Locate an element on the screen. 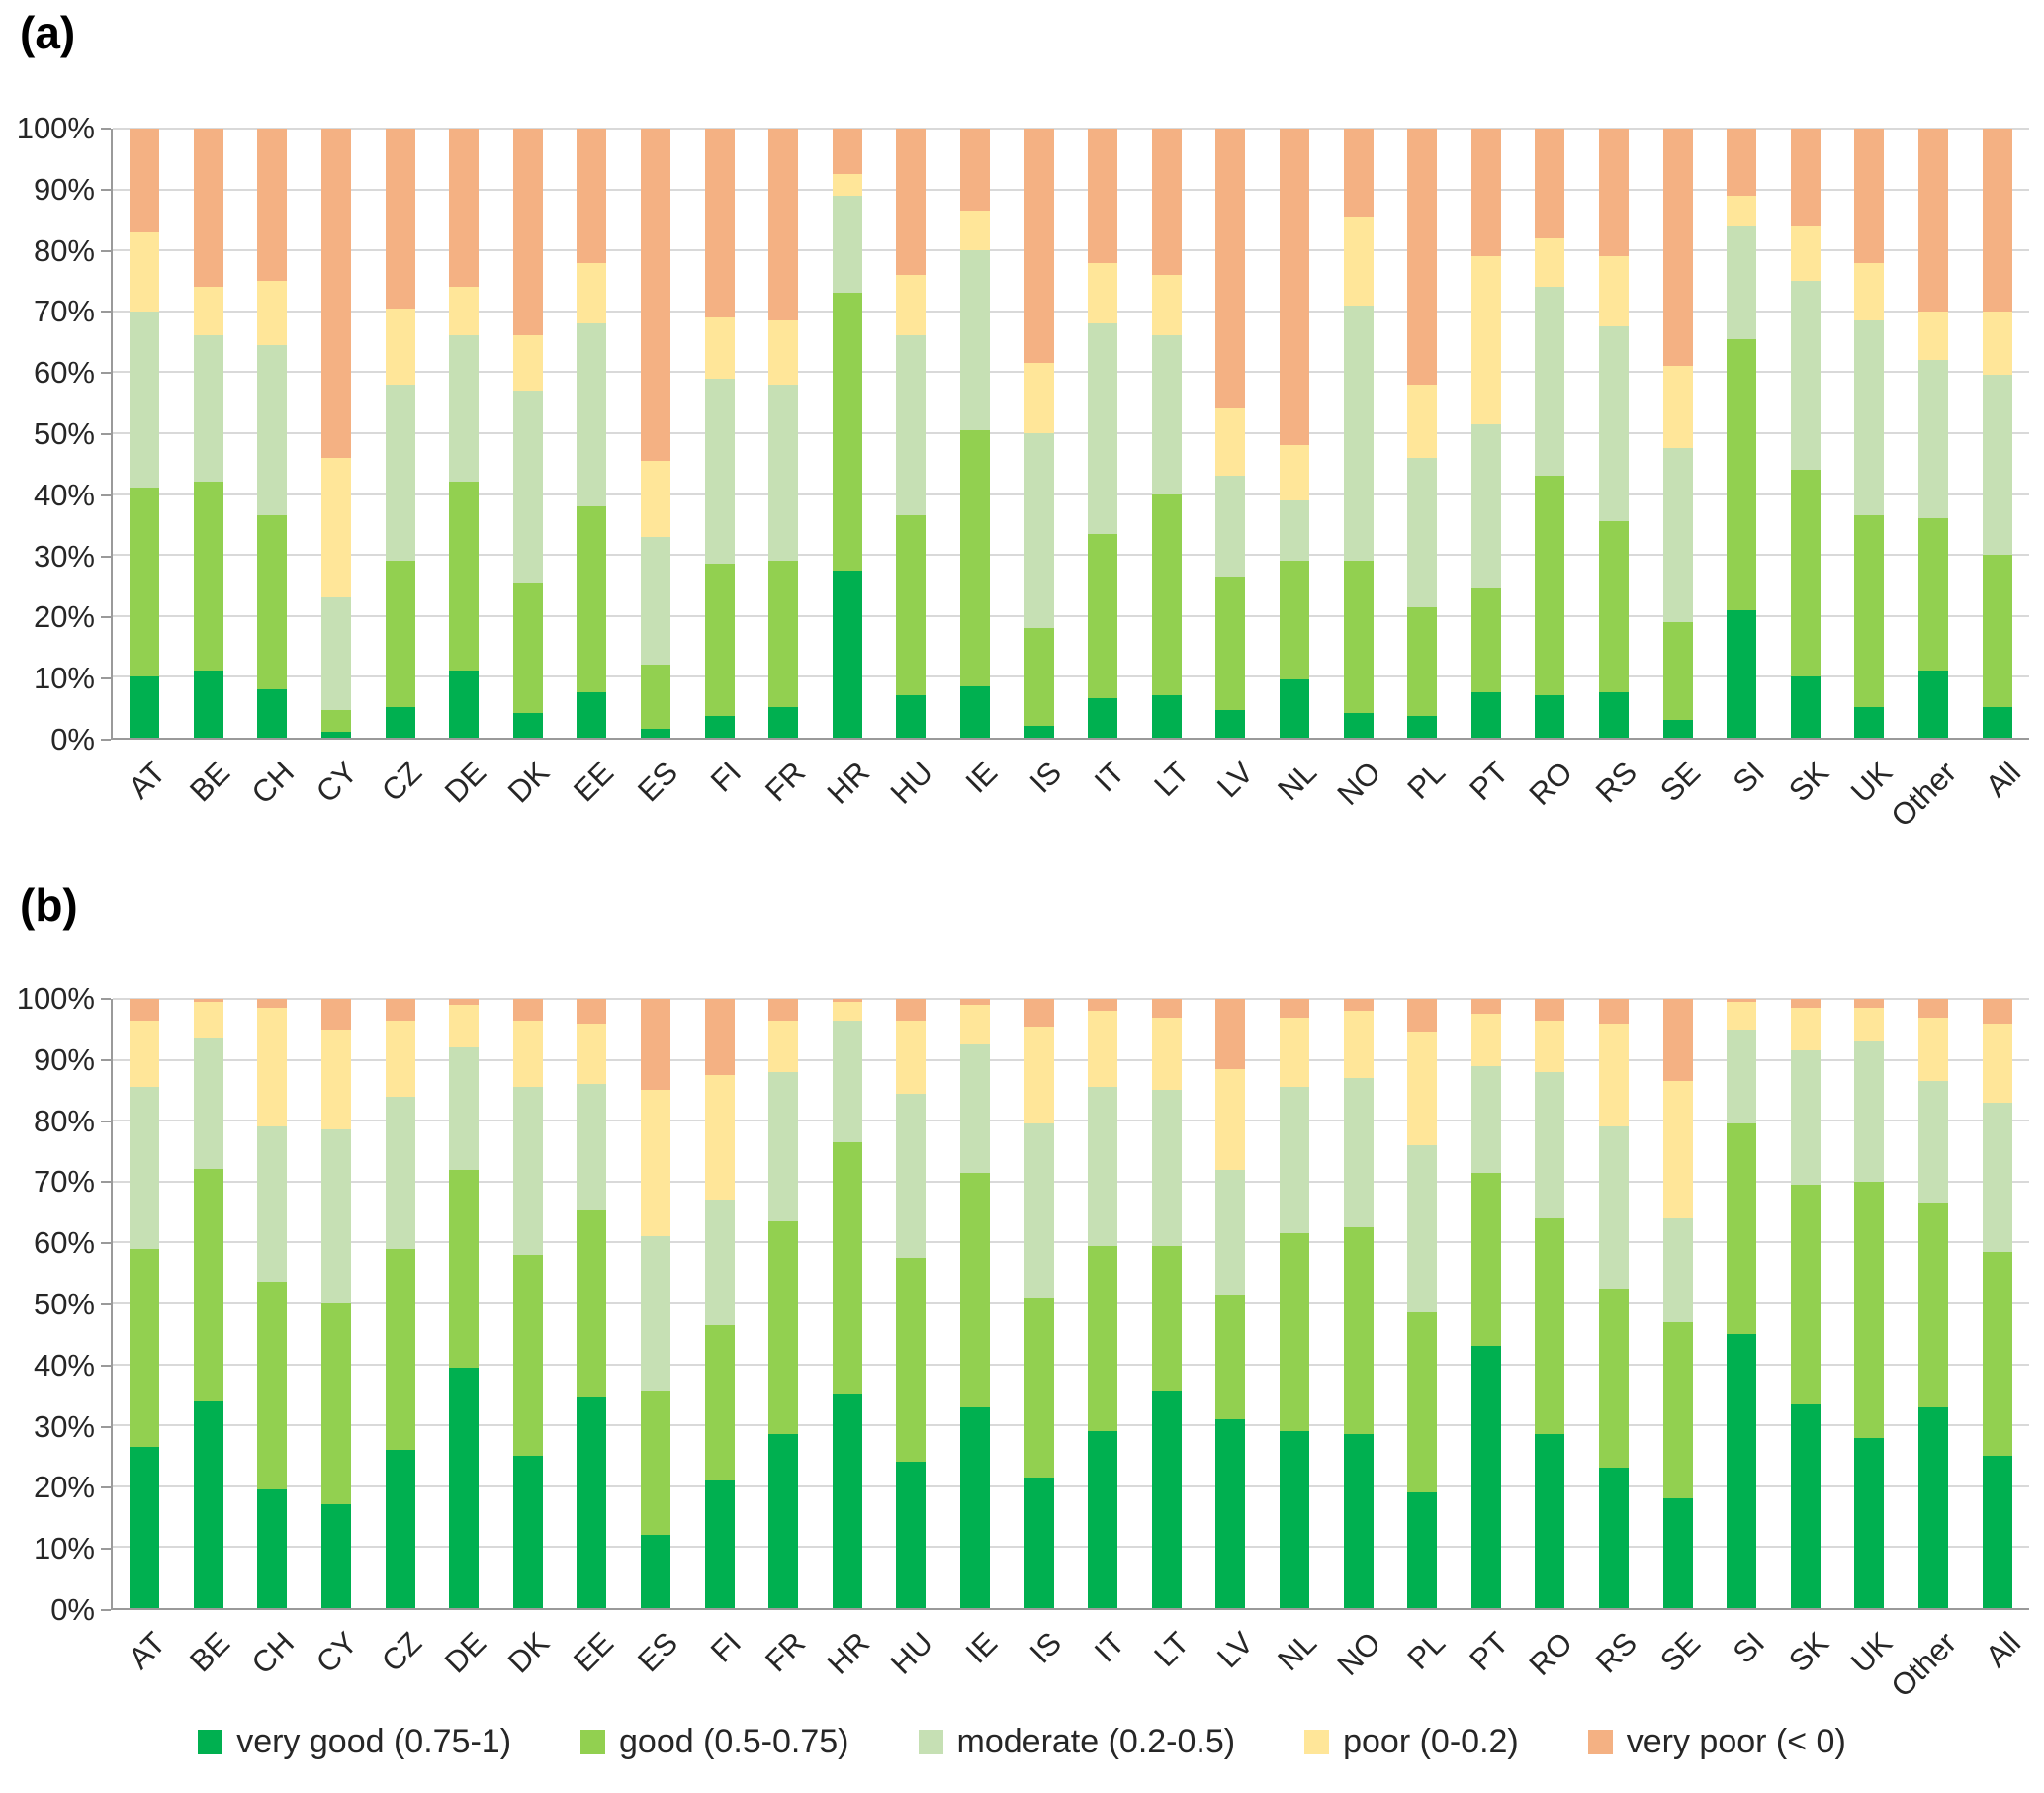 The image size is (2044, 1793). legend-item-moderate-0-2-0-5: moderate (0.2-0.5) is located at coordinates (1076, 1742).